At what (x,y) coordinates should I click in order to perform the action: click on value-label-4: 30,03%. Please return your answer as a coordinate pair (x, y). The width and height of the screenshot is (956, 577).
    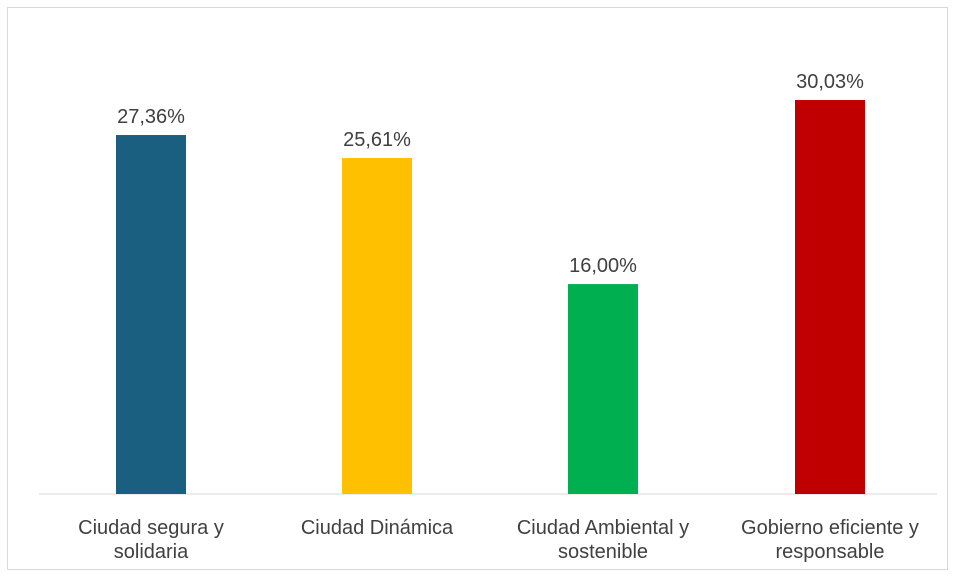
    Looking at the image, I should click on (830, 82).